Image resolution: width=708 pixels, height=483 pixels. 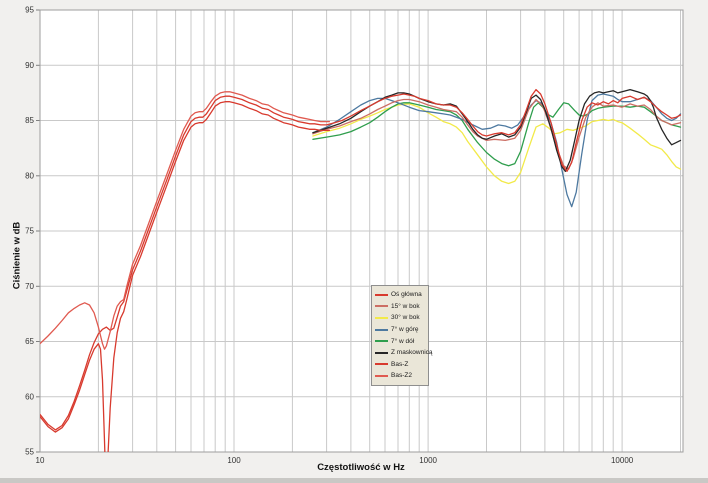 What do you see at coordinates (29, 286) in the screenshot?
I see `y-tick-label: 70` at bounding box center [29, 286].